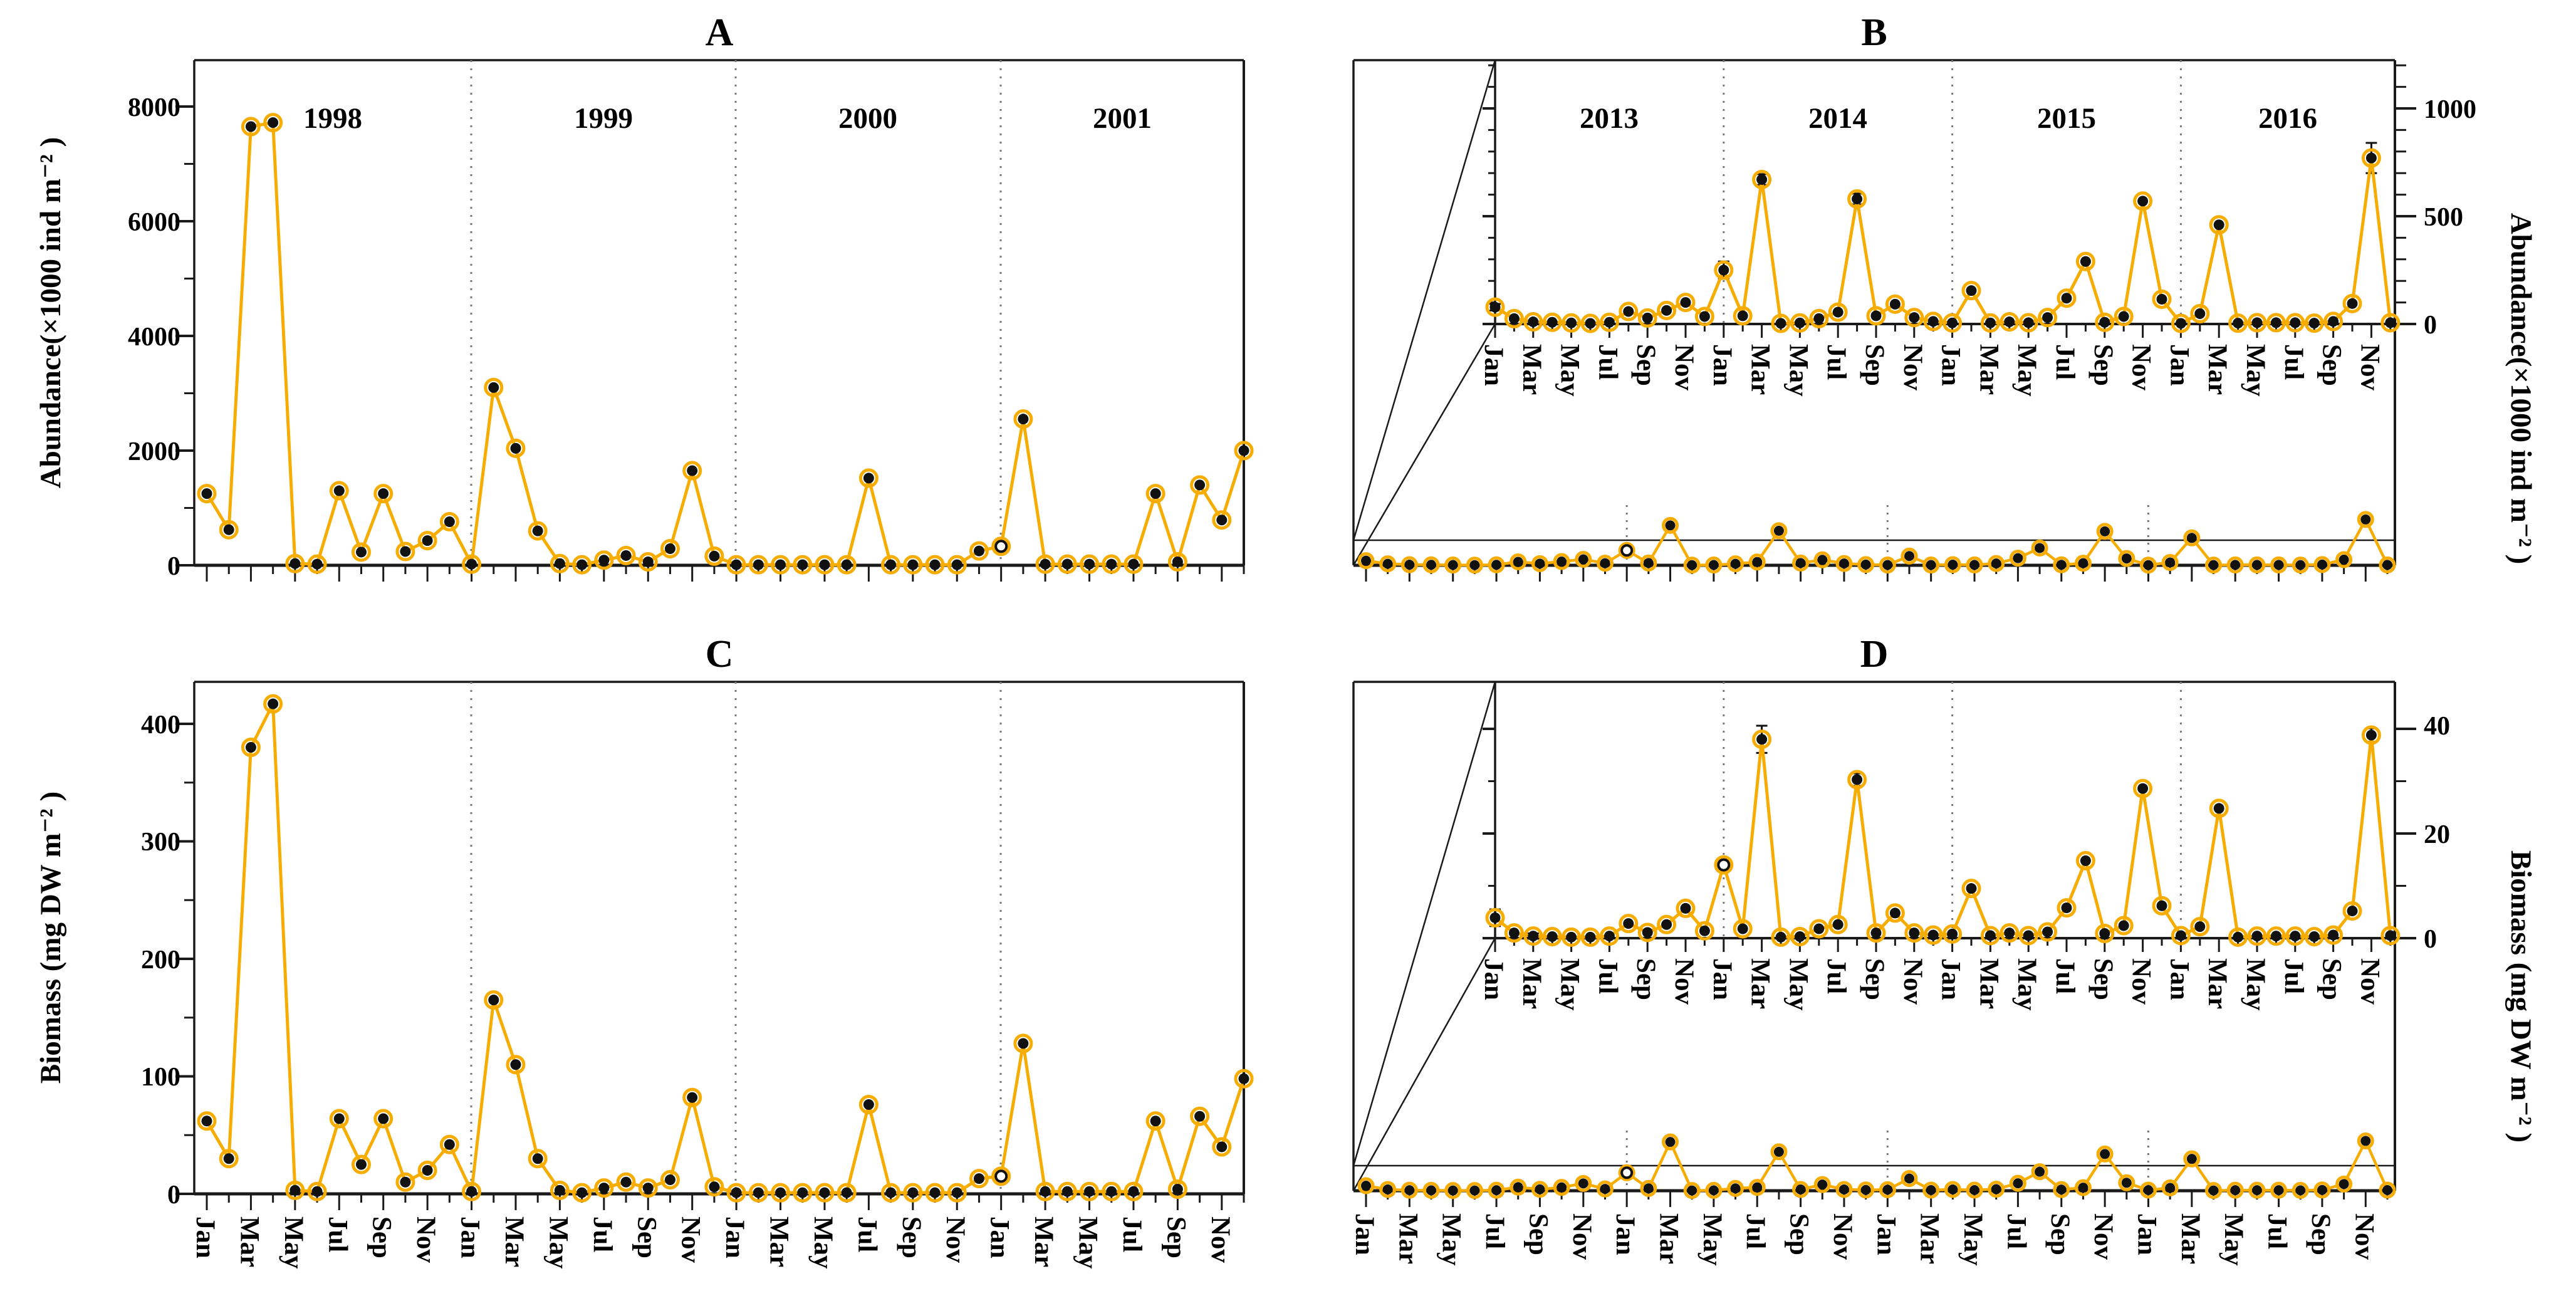 Image resolution: width=2576 pixels, height=1291 pixels. What do you see at coordinates (1837, 118) in the screenshot?
I see `year-label: 2014` at bounding box center [1837, 118].